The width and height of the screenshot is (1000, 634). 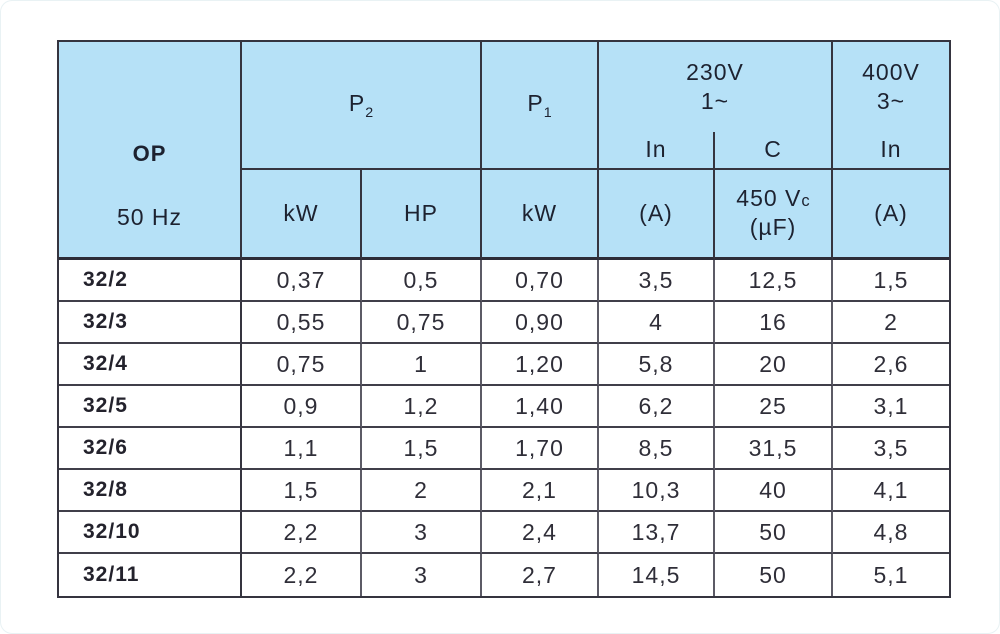 What do you see at coordinates (357, 102) in the screenshot?
I see `p2-symbol: P` at bounding box center [357, 102].